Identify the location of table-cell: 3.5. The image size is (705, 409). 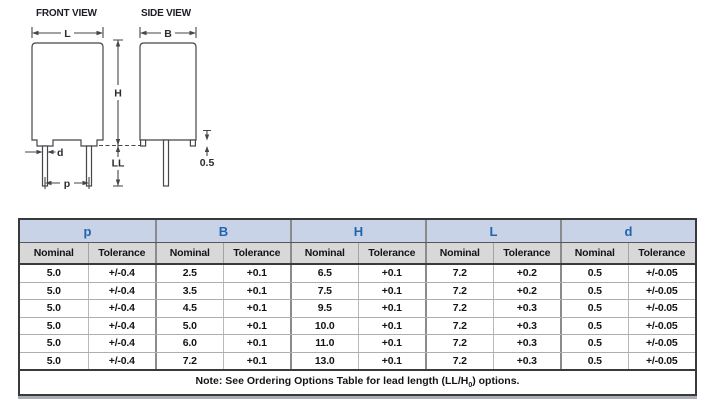
(189, 290).